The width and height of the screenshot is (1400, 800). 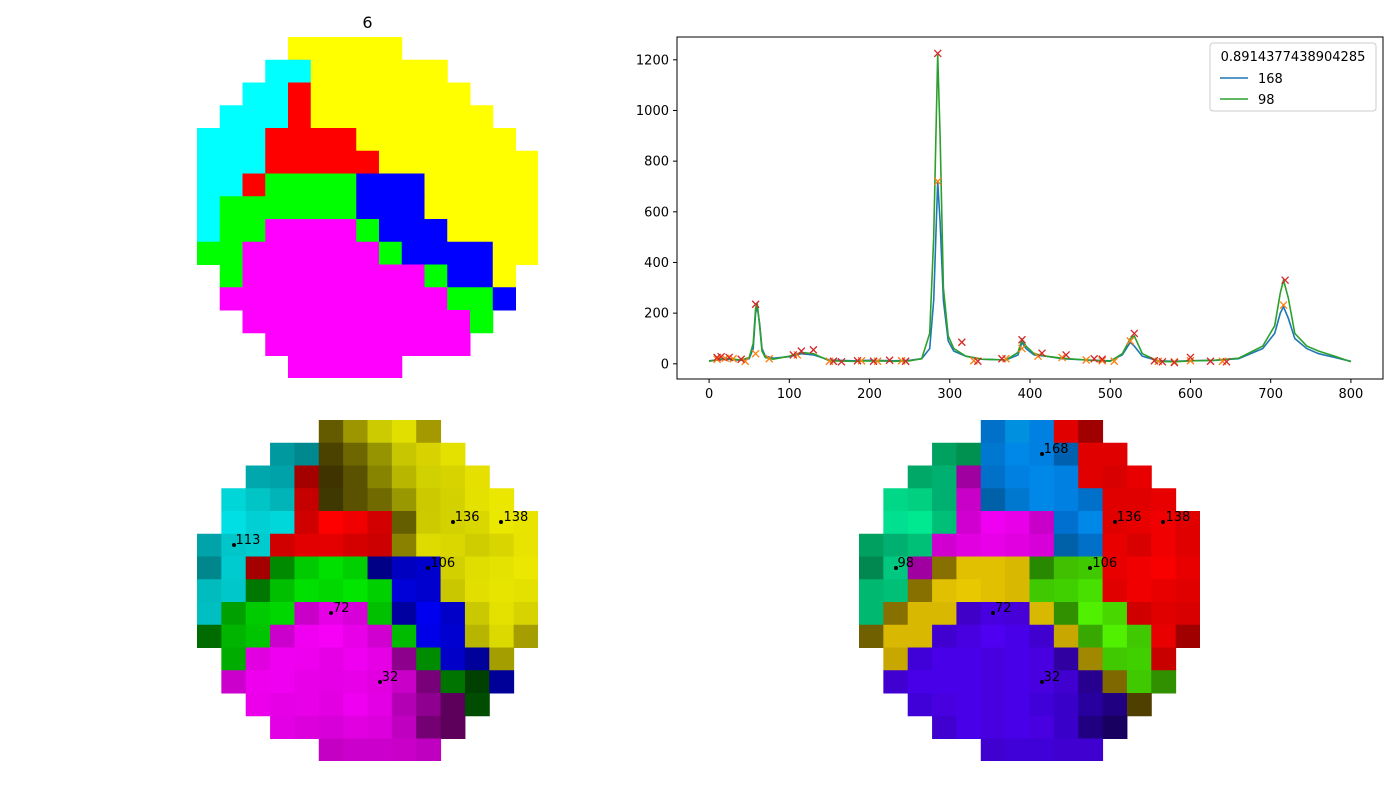 What do you see at coordinates (1029, 590) in the screenshot?
I see `bottom-right-heatmap-grid` at bounding box center [1029, 590].